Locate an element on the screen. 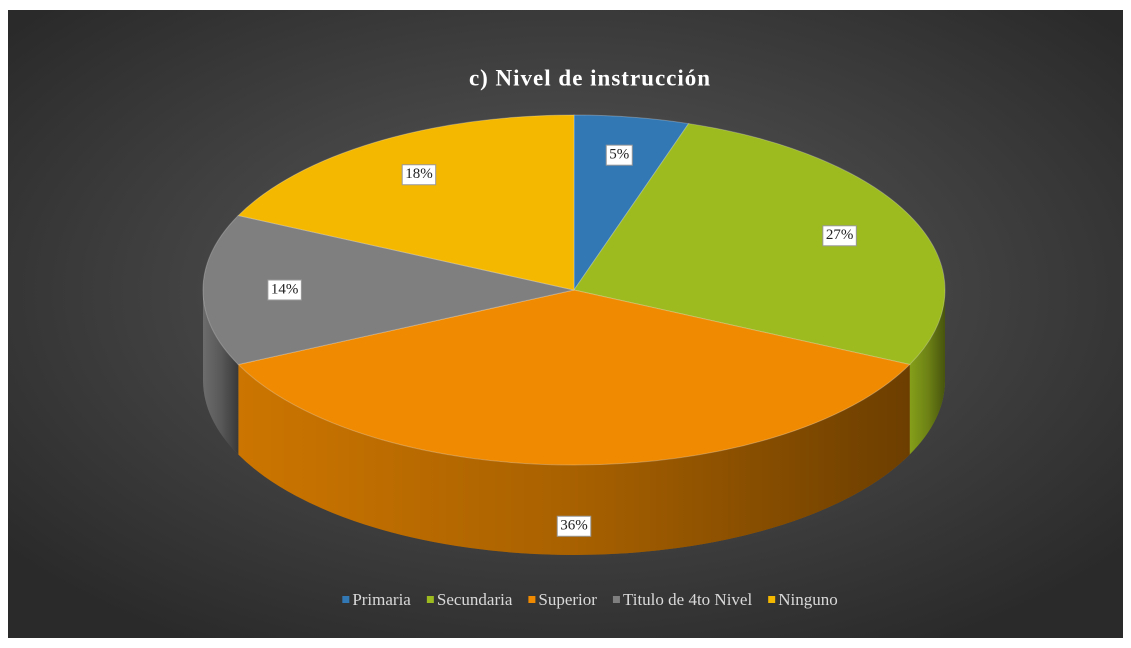 Image resolution: width=1131 pixels, height=648 pixels. legend-label: Titulo de 4to Nivel is located at coordinates (688, 599).